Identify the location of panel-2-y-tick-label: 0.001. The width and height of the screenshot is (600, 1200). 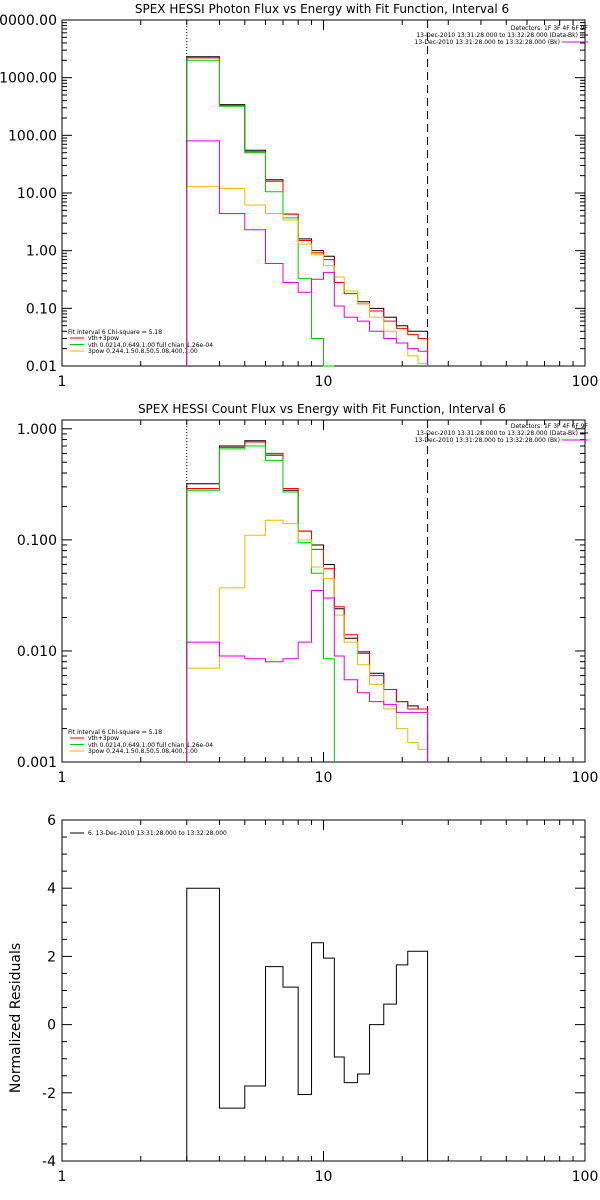
(37, 763).